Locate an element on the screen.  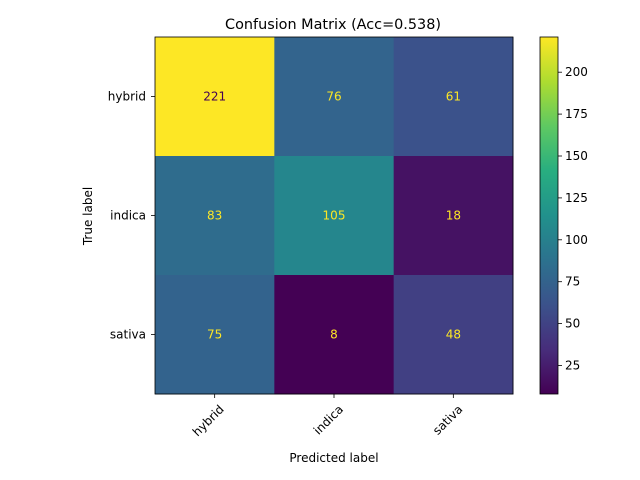
x-axis-label: Predicted label is located at coordinates (333, 458).